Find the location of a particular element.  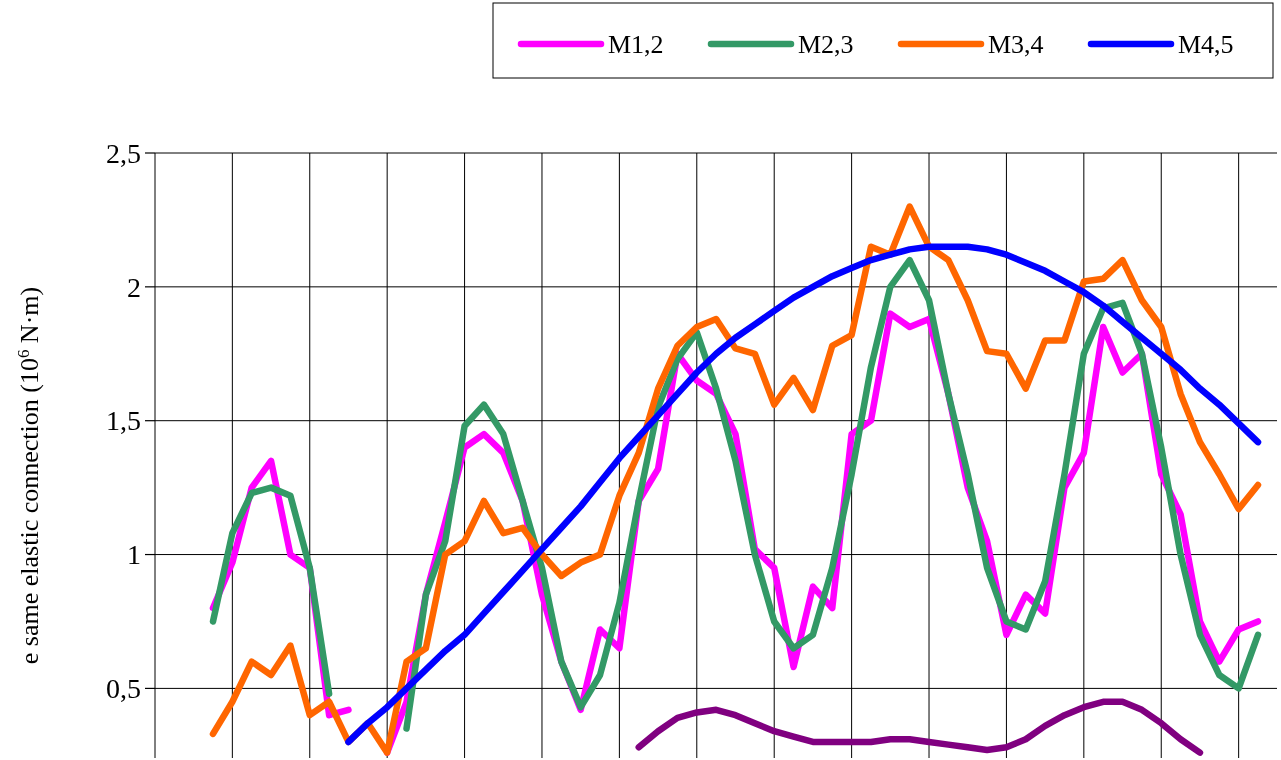

y-tick-label: 1 is located at coordinates (134, 555).